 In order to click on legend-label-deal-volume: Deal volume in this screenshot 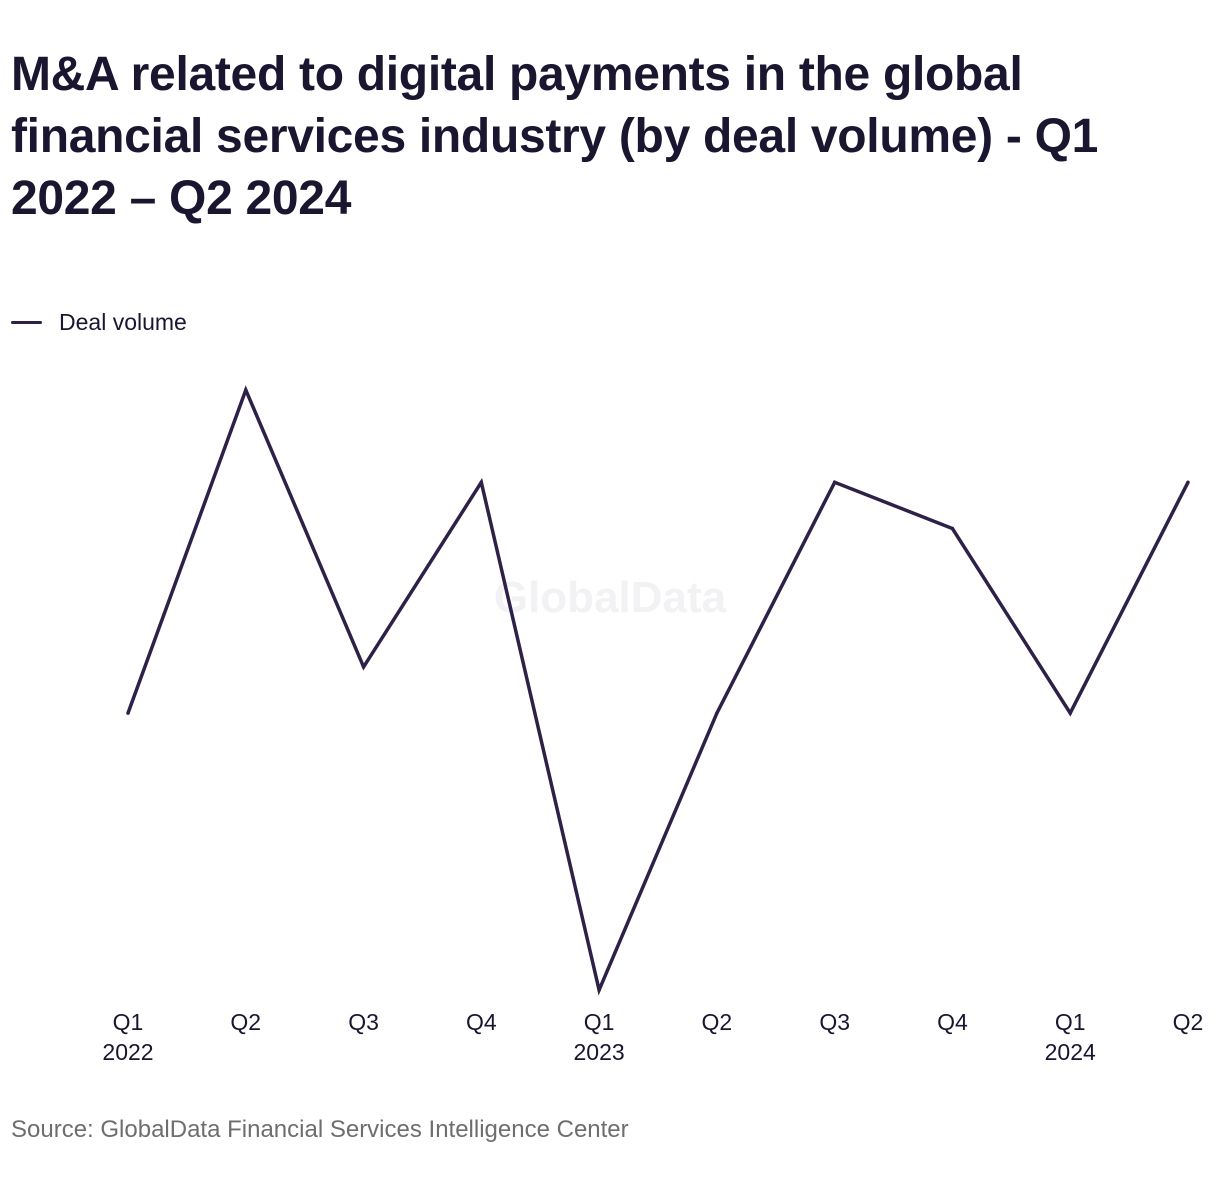, I will do `click(123, 321)`.